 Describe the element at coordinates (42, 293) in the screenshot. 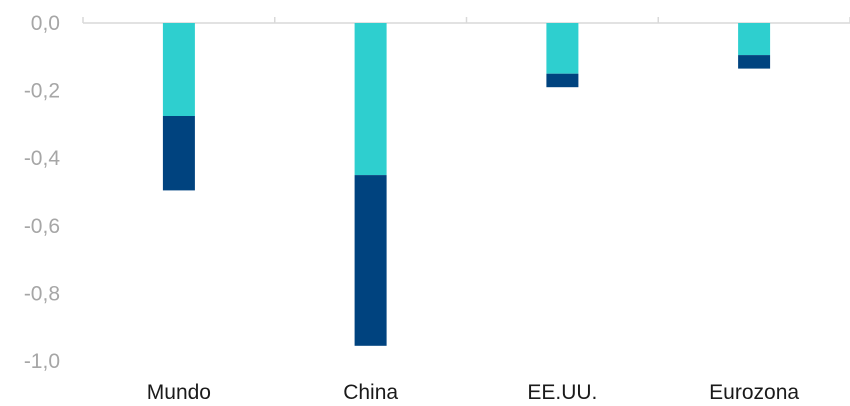

I see `y-tick-label: -0,8` at that location.